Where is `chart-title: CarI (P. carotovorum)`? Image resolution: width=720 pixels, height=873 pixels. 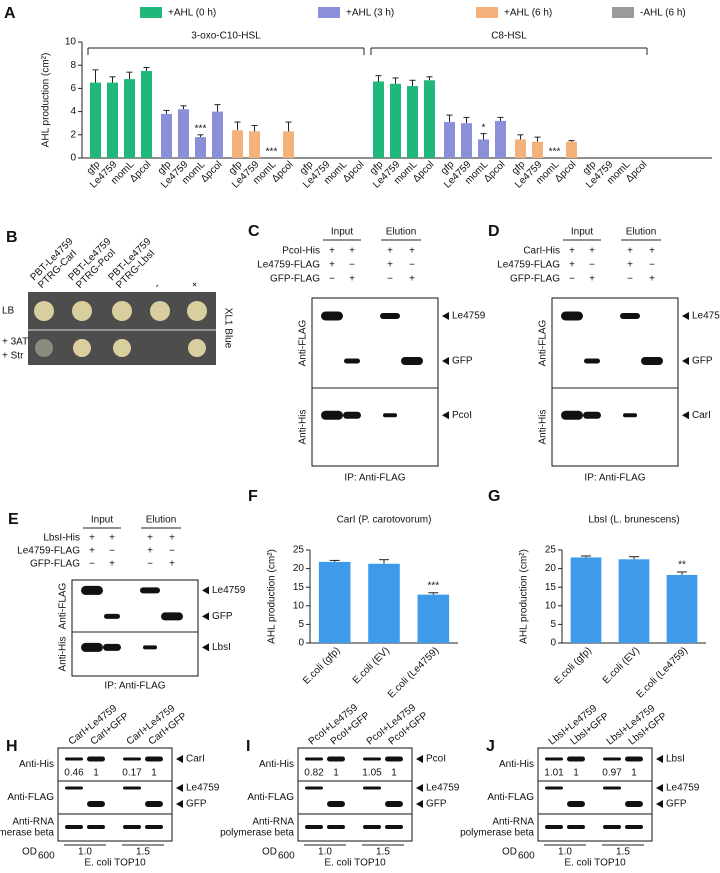 chart-title: CarI (P. carotovorum) is located at coordinates (384, 520).